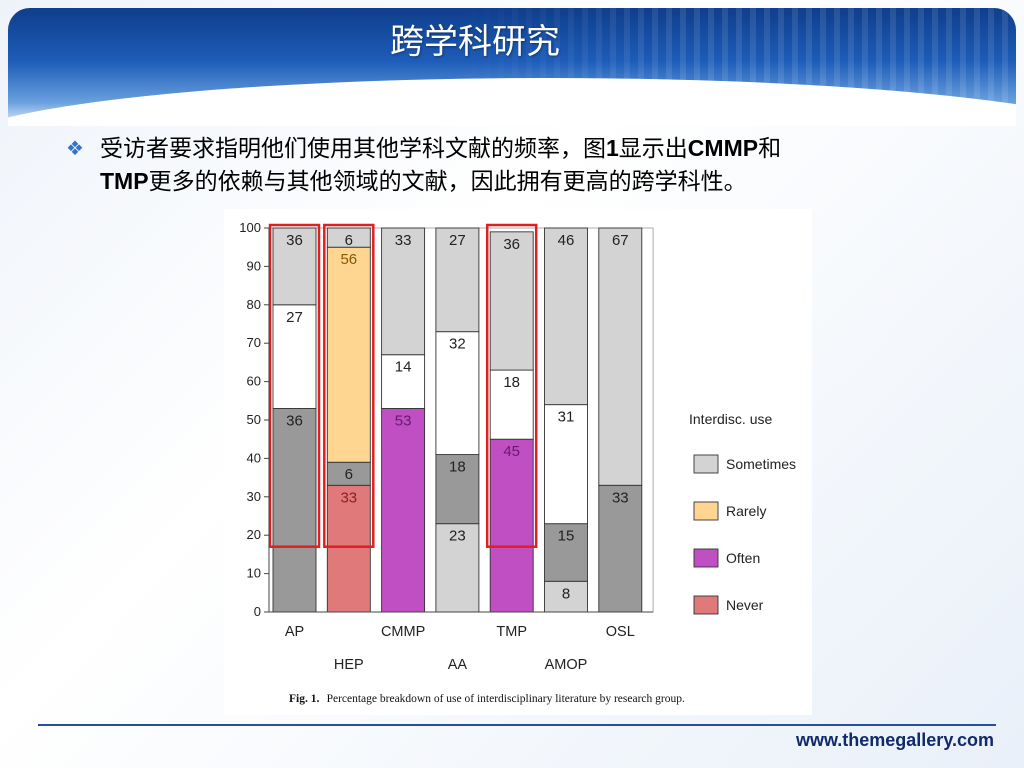 This screenshot has height=768, width=1024. Describe the element at coordinates (254, 573) in the screenshot. I see `y-tick-label: 10` at that location.